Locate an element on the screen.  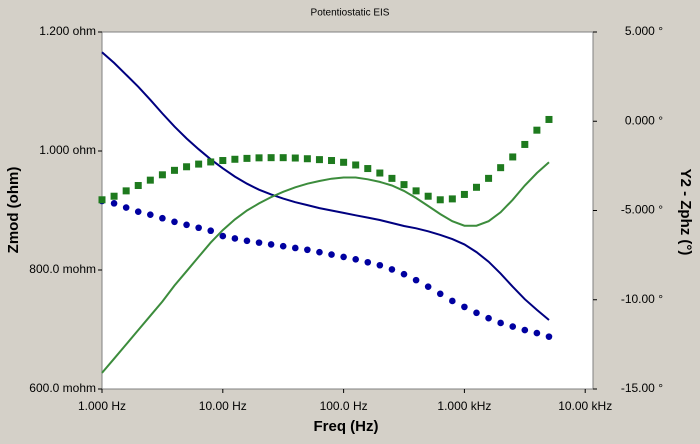
x-tick-label: 10.00 kHz is located at coordinates (585, 406).